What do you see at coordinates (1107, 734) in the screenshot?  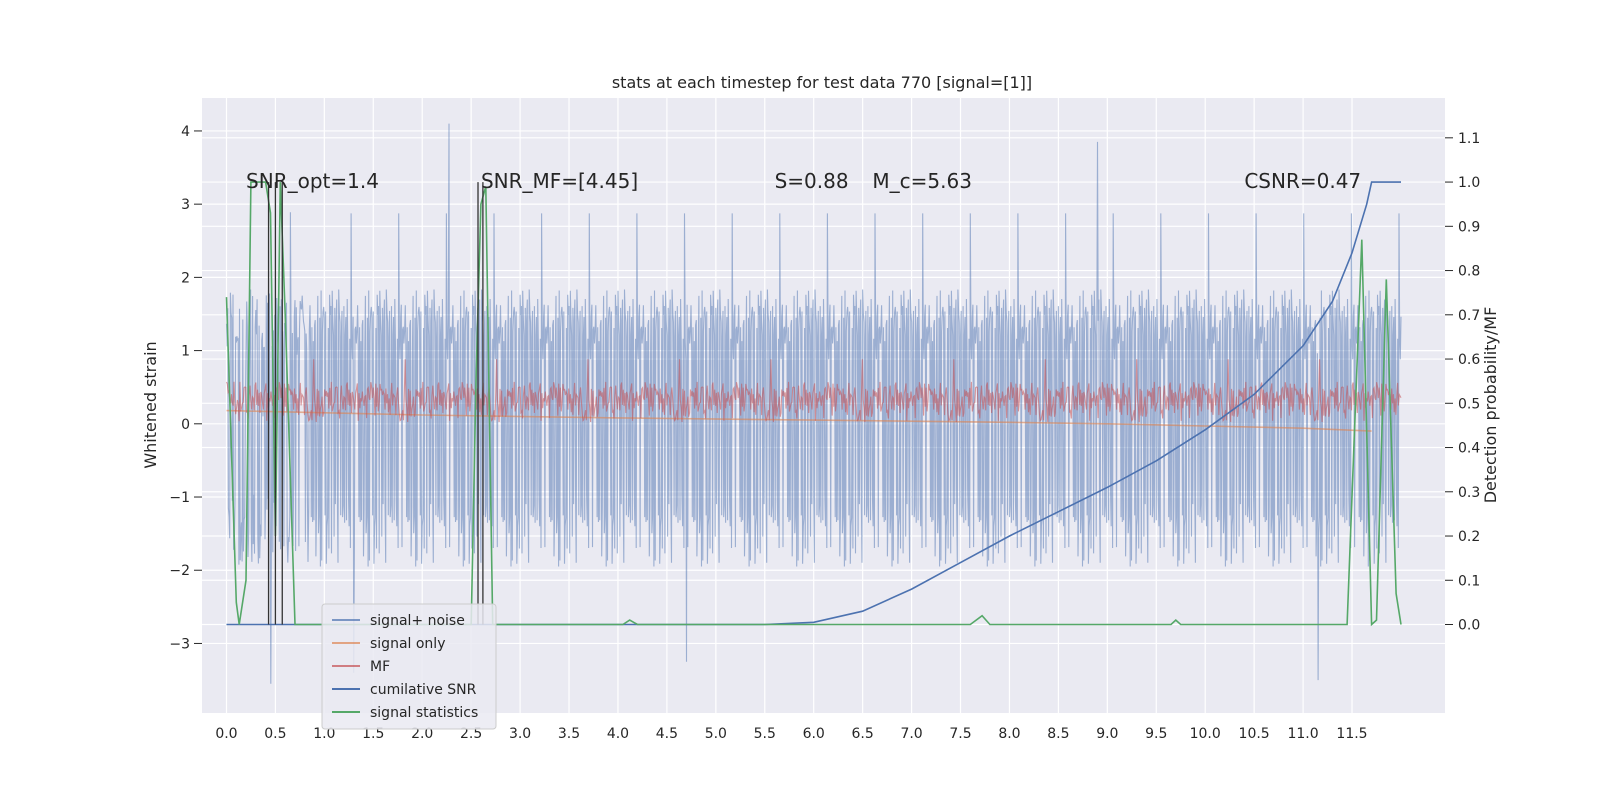 I see `x-tick-label: 9.0` at bounding box center [1107, 734].